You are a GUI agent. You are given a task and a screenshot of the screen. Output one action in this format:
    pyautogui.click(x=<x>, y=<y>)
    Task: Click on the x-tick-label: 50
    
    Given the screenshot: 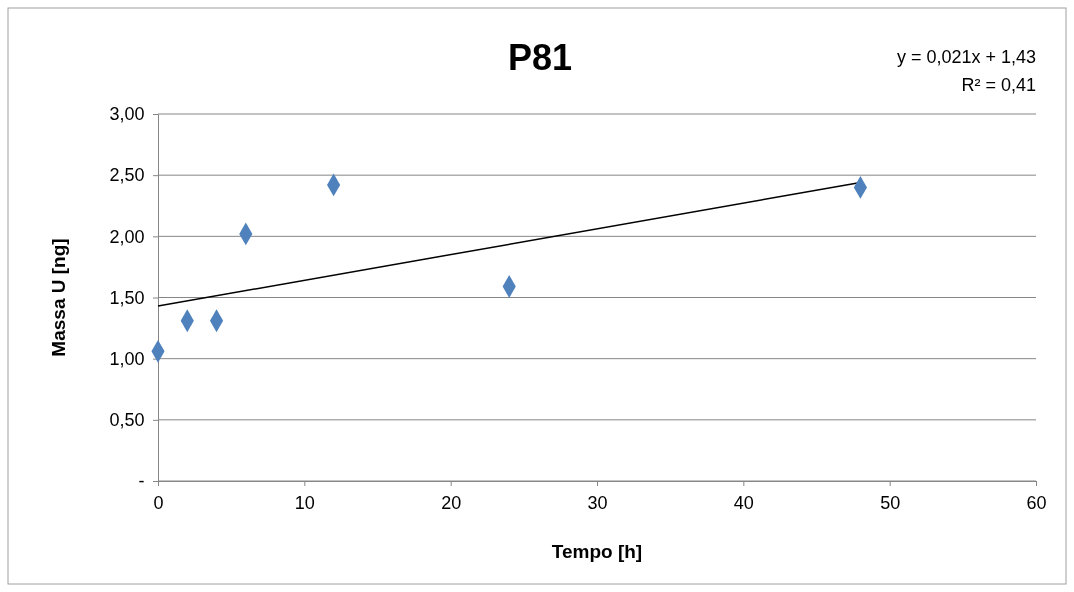 What is the action you would take?
    pyautogui.click(x=890, y=502)
    